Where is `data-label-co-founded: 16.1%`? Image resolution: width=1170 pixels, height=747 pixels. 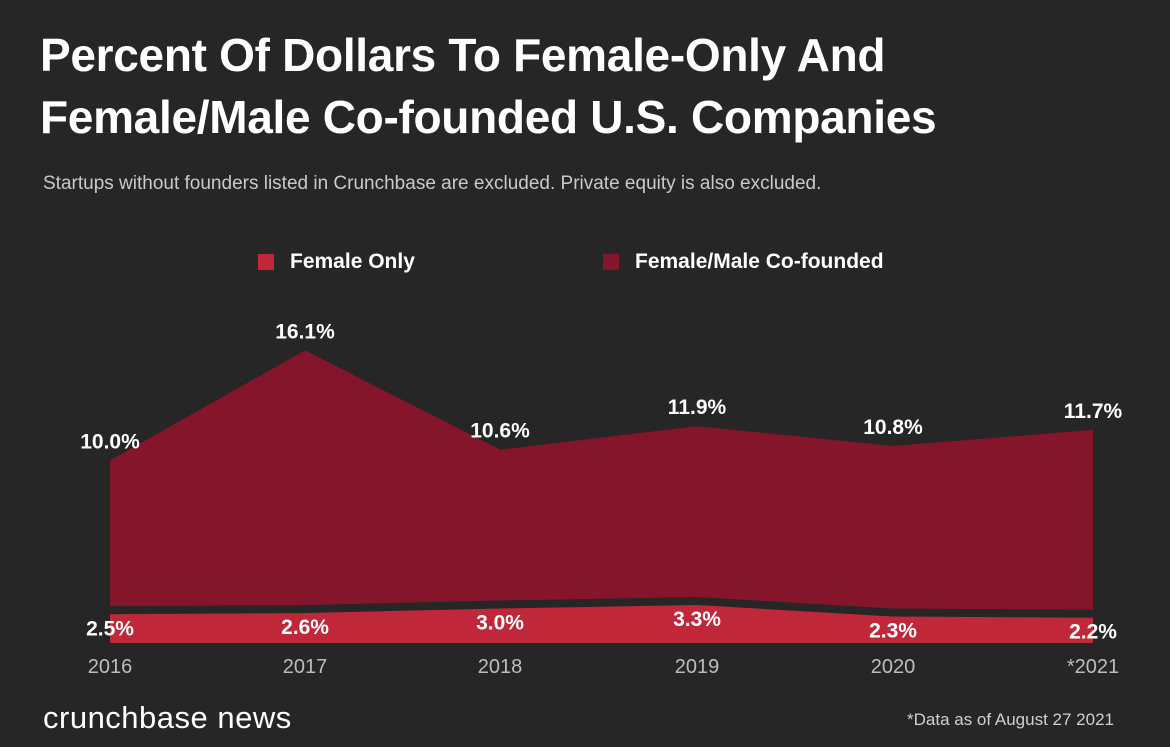 data-label-co-founded: 16.1% is located at coordinates (305, 331).